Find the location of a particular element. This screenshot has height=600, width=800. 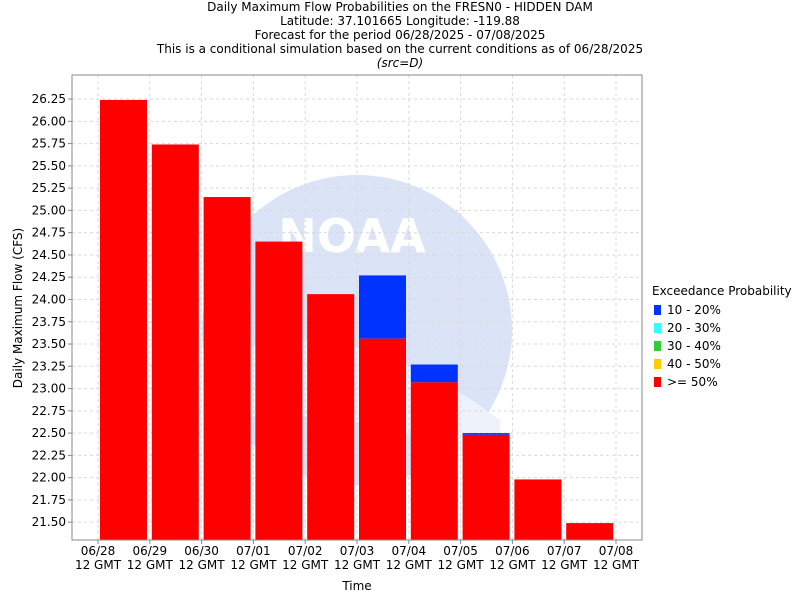

legend-item: >= 50% is located at coordinates (722, 382).